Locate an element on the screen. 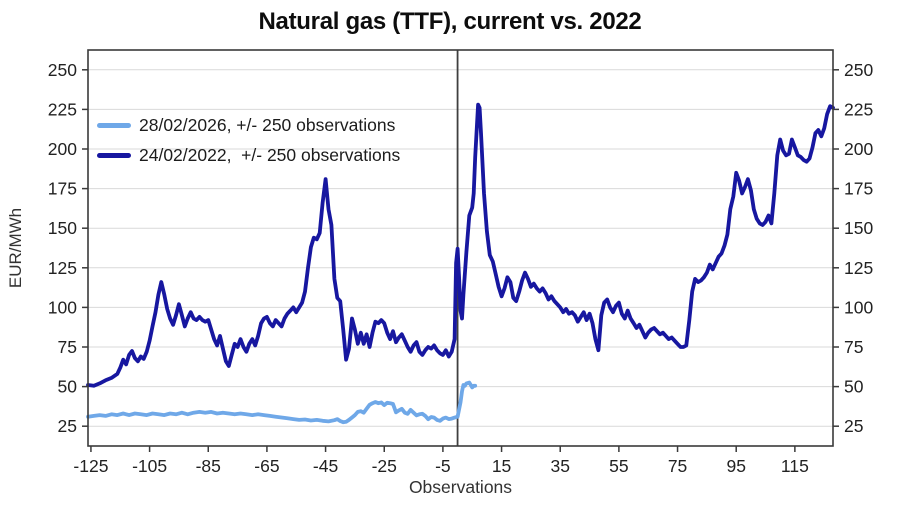 The height and width of the screenshot is (510, 900). y-axis-label: EUR/MWh is located at coordinates (15, 248).